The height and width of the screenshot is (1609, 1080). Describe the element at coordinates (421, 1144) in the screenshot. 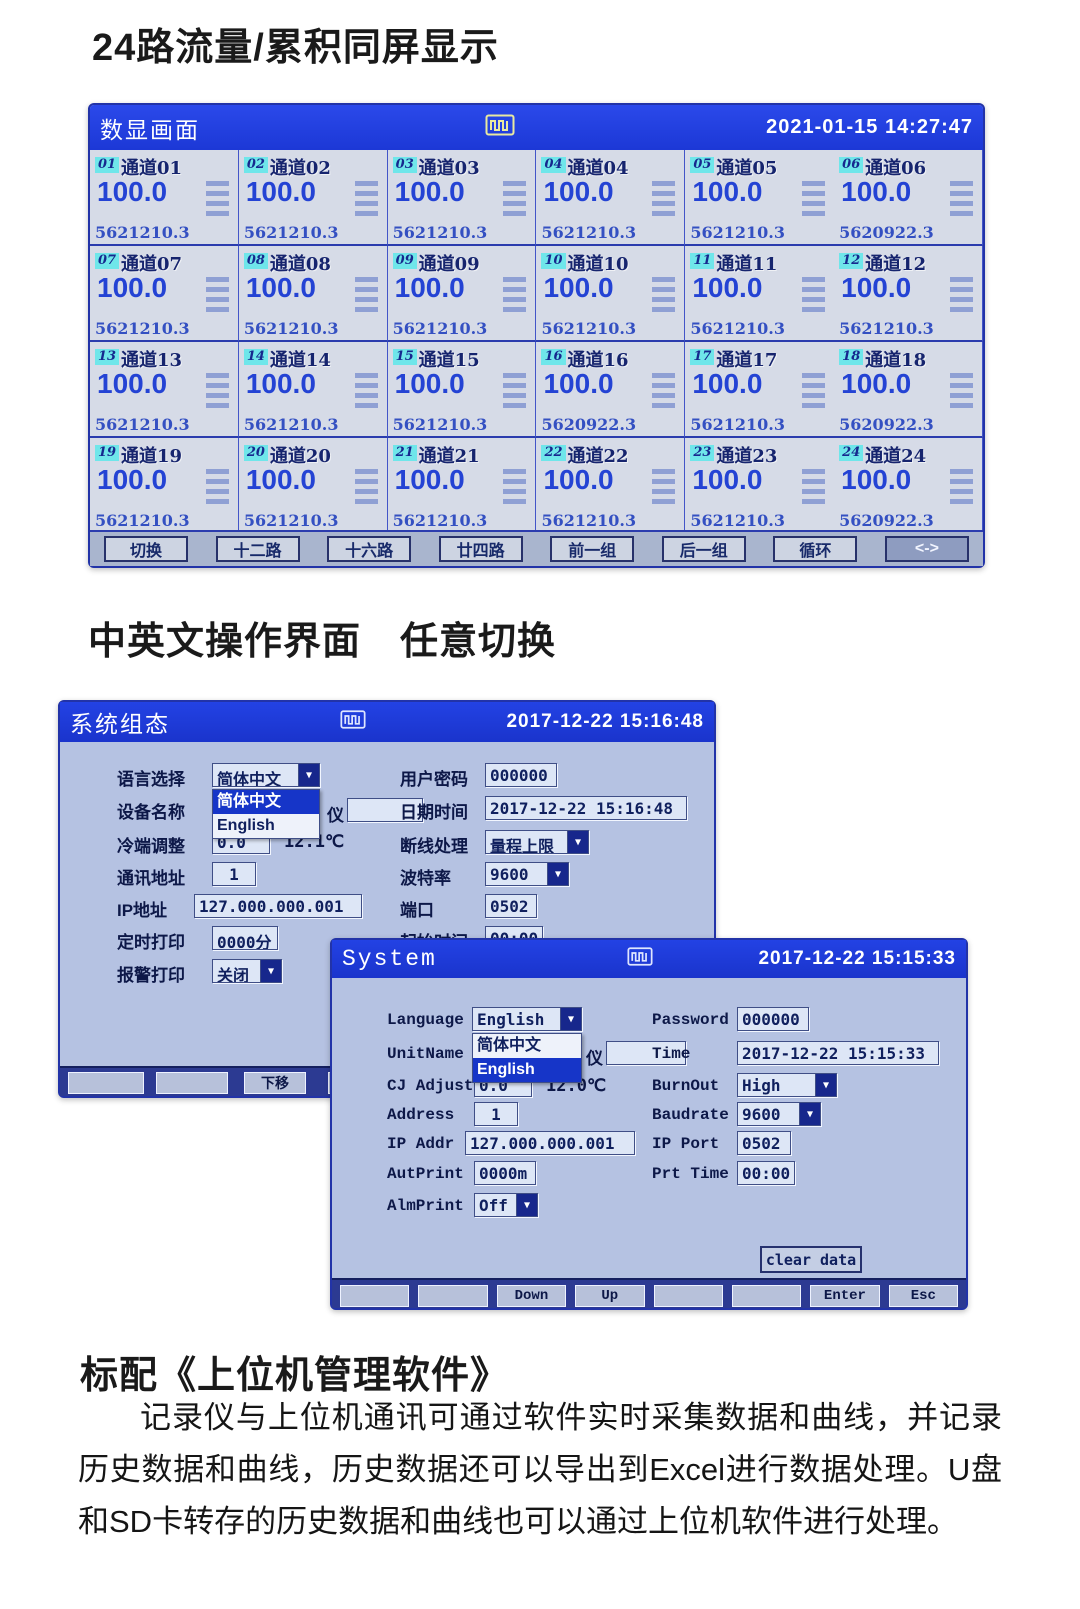

I see `en-ip-address-label: IP Addr` at that location.